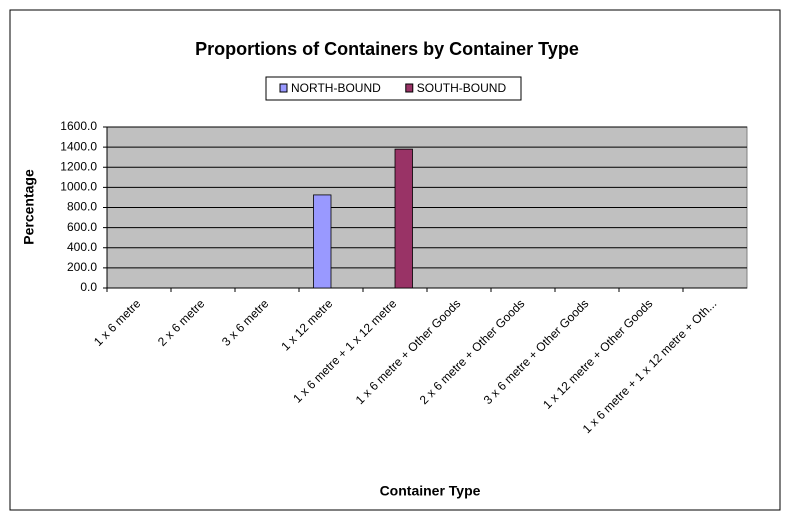 The image size is (791, 528). Describe the element at coordinates (78, 126) in the screenshot. I see `y-tick-label: 1600.0` at that location.